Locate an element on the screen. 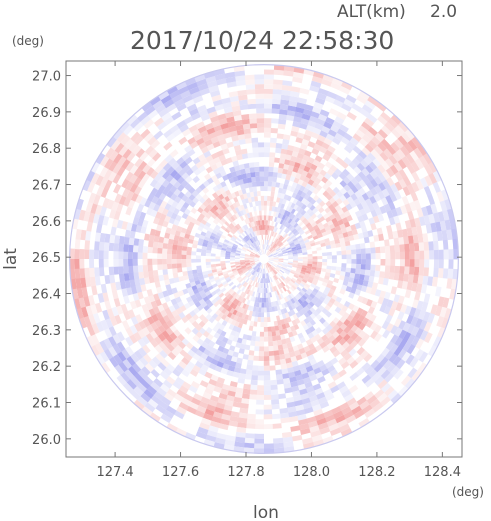  x-tick-label: 128.4 is located at coordinates (442, 472).